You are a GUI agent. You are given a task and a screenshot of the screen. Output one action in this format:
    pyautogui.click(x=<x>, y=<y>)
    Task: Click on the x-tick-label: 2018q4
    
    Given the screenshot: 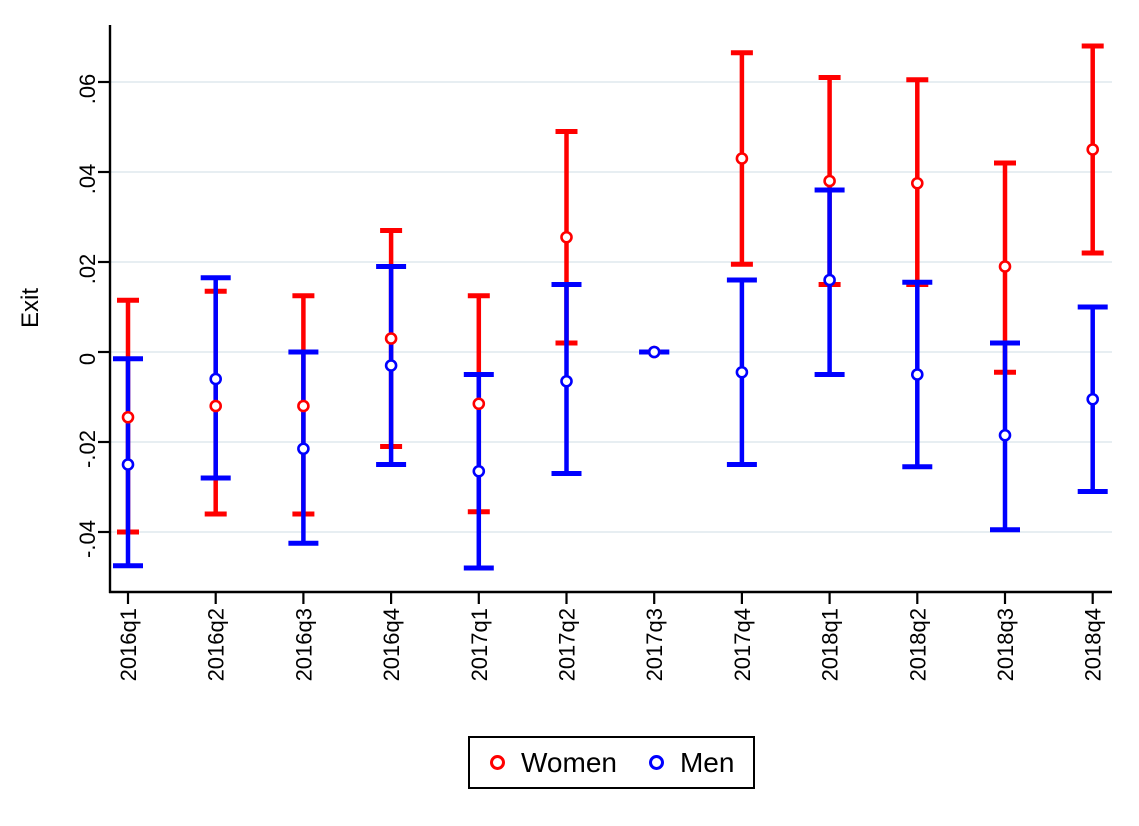 What is the action you would take?
    pyautogui.click(x=1093, y=644)
    